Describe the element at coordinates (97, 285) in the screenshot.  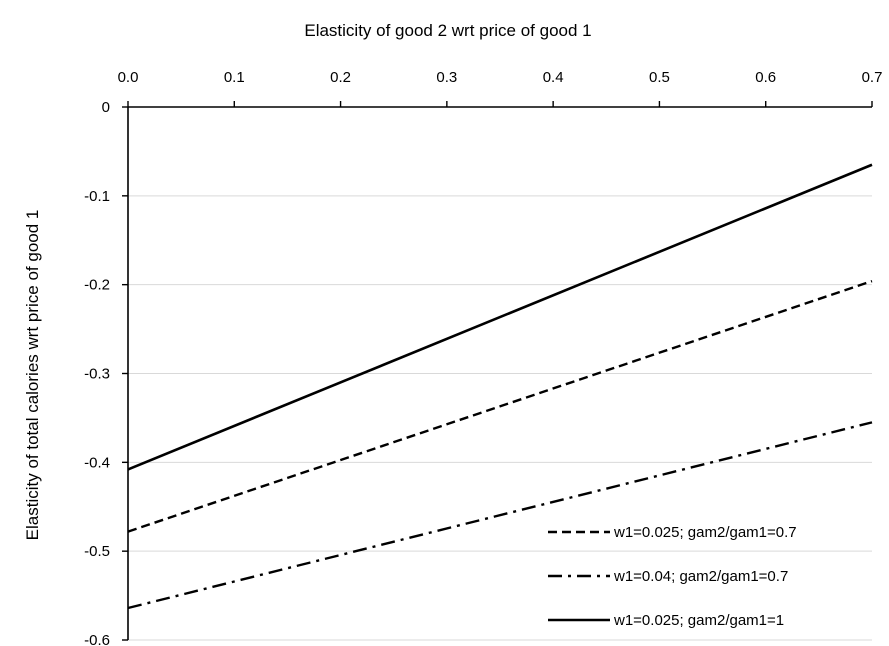
I see `y-tick-label: -0.2` at that location.